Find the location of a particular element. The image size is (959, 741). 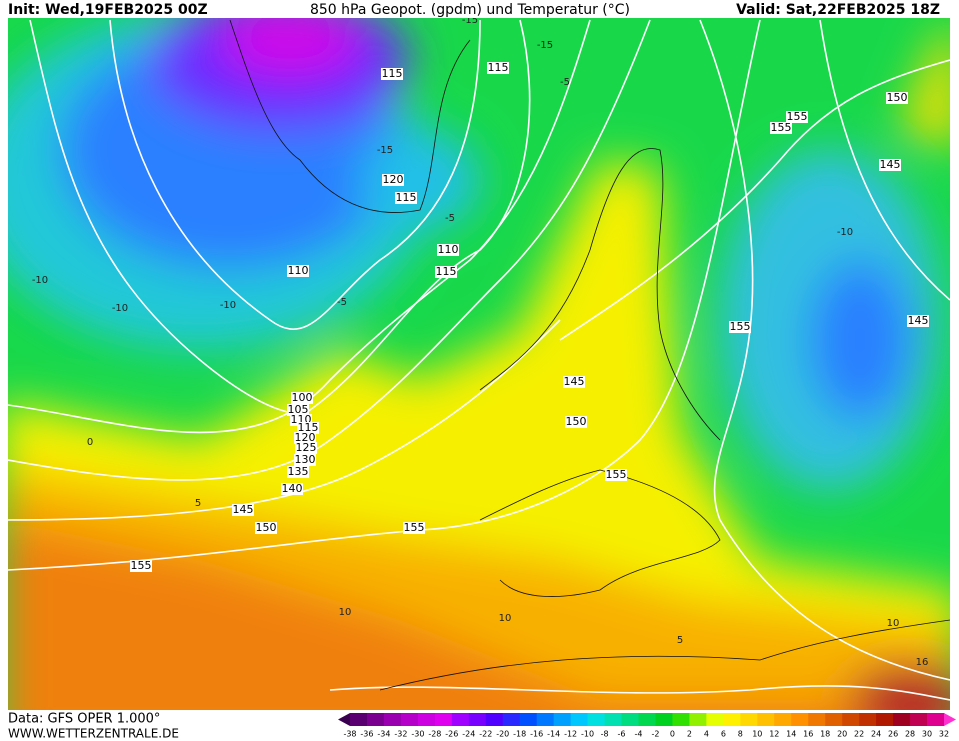

temperature-label: 10 is located at coordinates (893, 623).